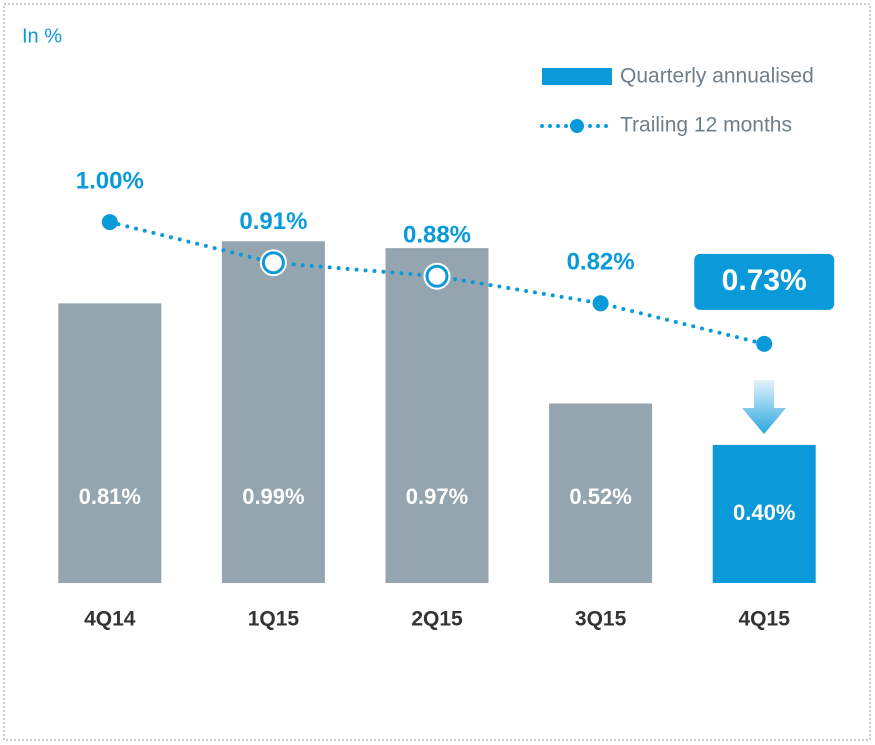 The width and height of the screenshot is (875, 745). Describe the element at coordinates (601, 262) in the screenshot. I see `line-value-label: 0.82%` at that location.